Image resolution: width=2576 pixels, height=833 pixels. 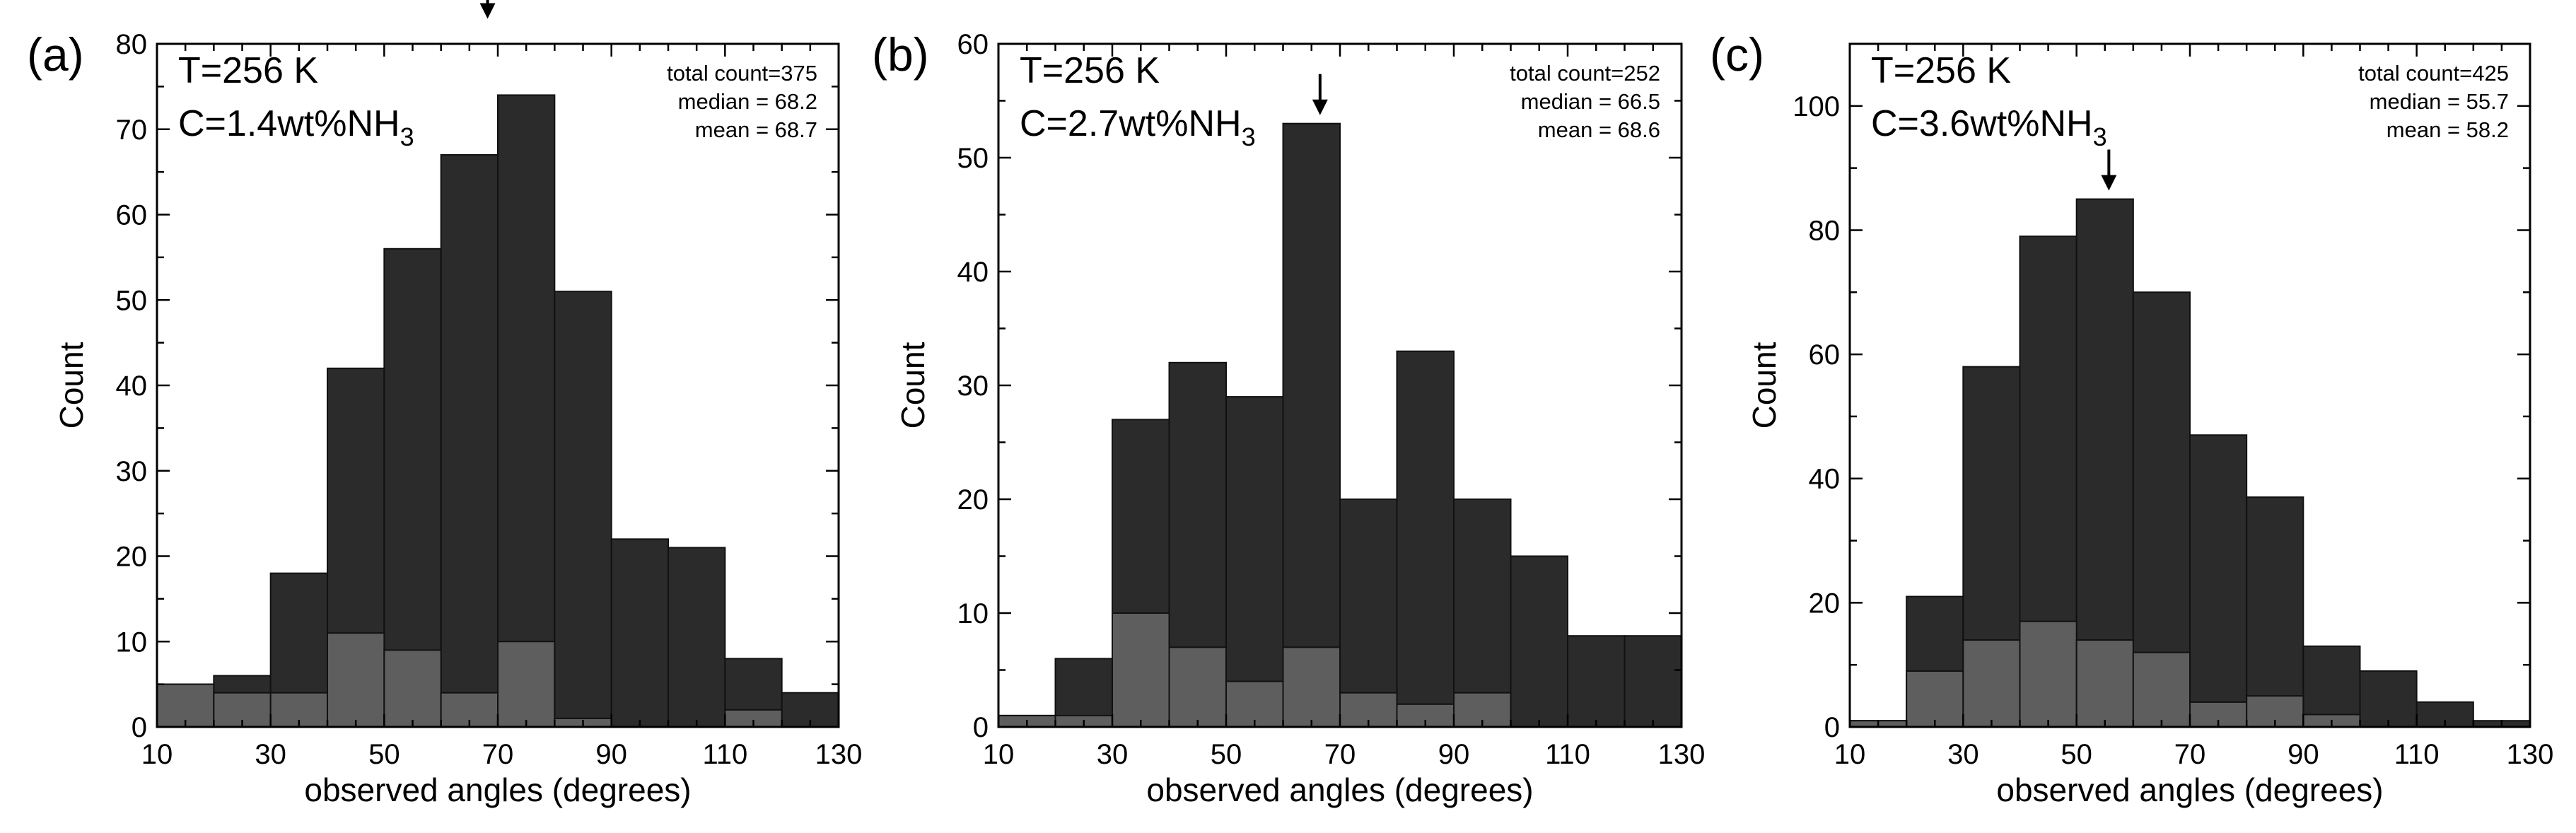 What do you see at coordinates (2447, 129) in the screenshot?
I see `stat-mean: mean = 58.2` at bounding box center [2447, 129].